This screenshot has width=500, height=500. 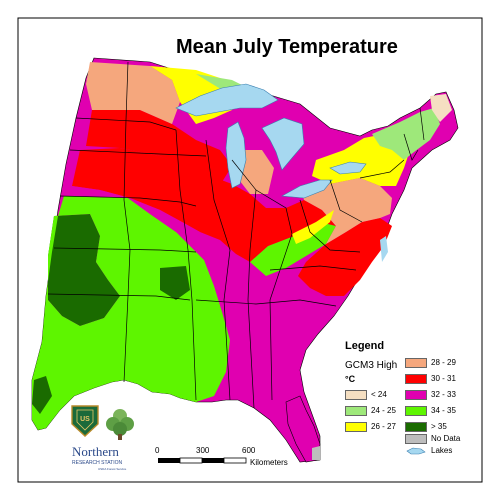 I want to click on region-30-31-central, so click(x=204, y=205).